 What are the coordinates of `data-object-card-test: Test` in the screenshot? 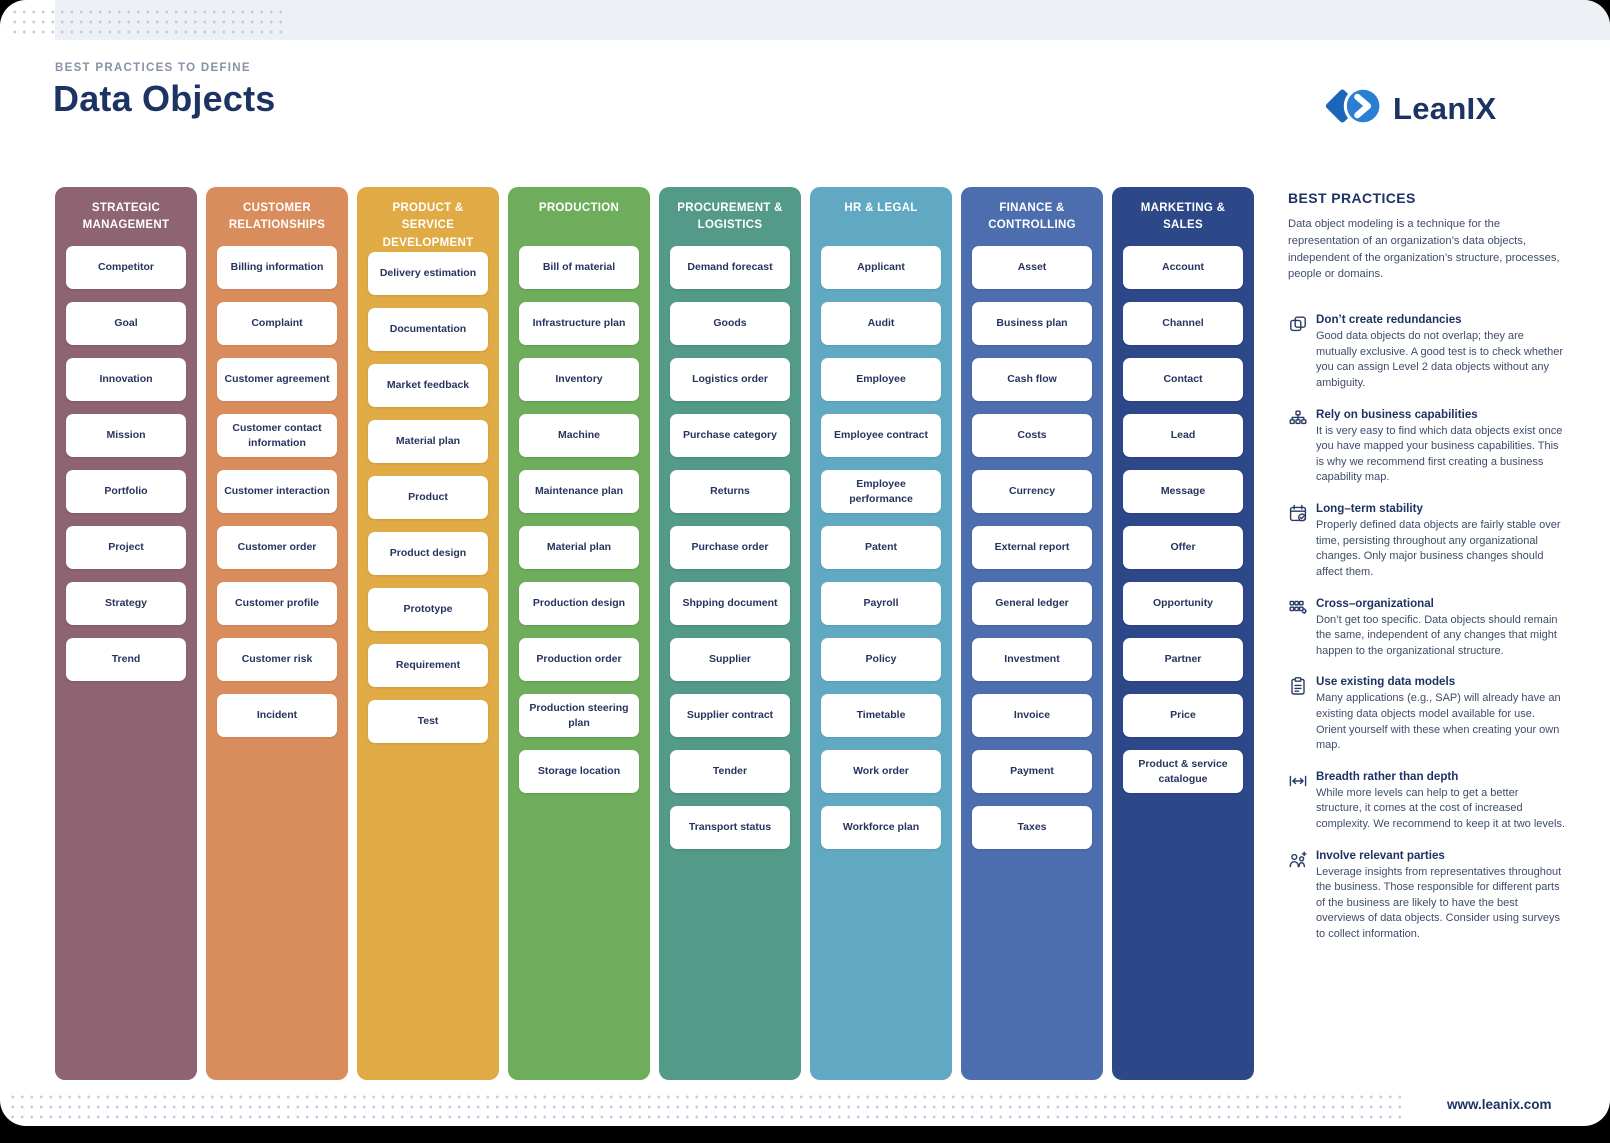 It's located at (428, 721).